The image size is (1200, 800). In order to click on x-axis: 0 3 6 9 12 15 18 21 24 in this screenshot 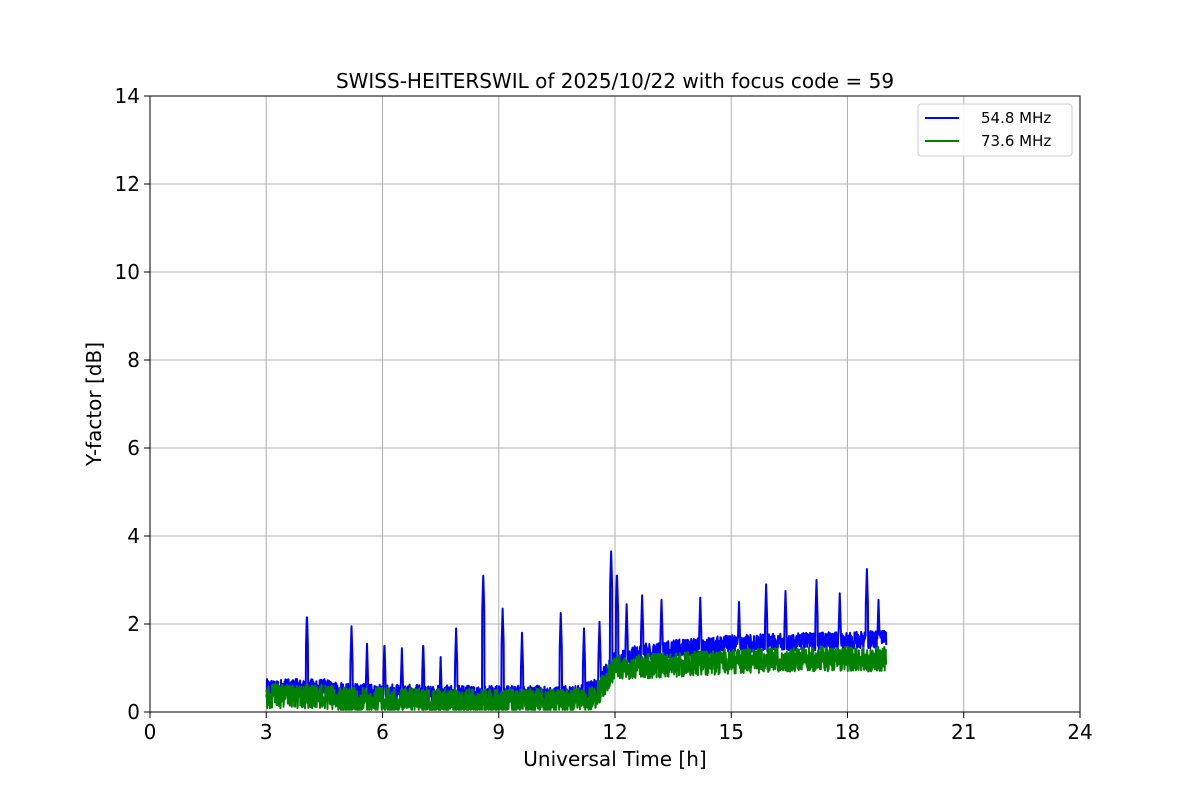, I will do `click(618, 728)`.